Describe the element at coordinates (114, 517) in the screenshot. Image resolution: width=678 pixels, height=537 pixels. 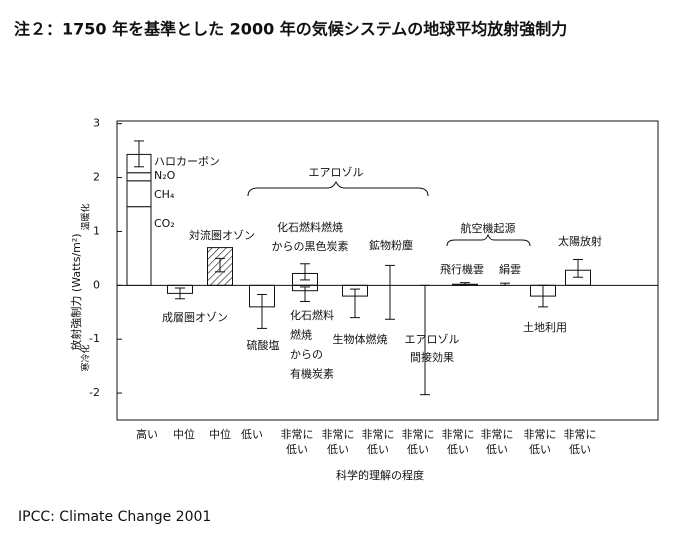
I see `source: IPCC: Climate Change 2001` at that location.